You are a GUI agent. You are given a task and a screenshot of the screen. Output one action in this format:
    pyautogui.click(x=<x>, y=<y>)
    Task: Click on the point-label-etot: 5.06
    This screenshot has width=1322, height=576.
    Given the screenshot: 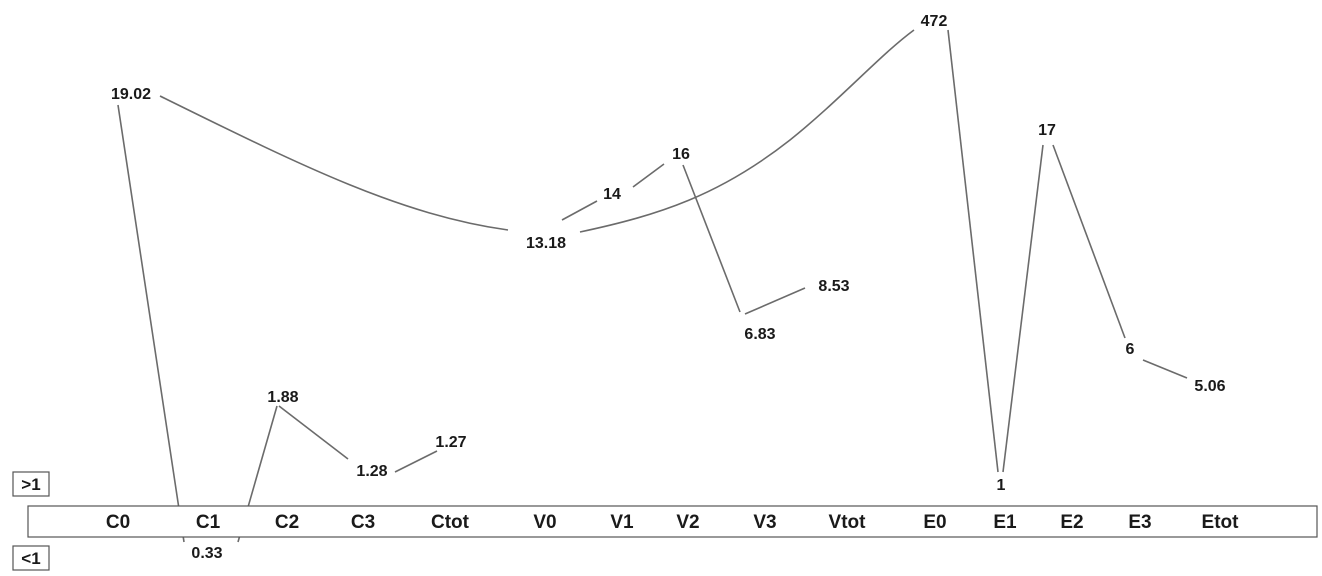 What is the action you would take?
    pyautogui.click(x=1209, y=386)
    